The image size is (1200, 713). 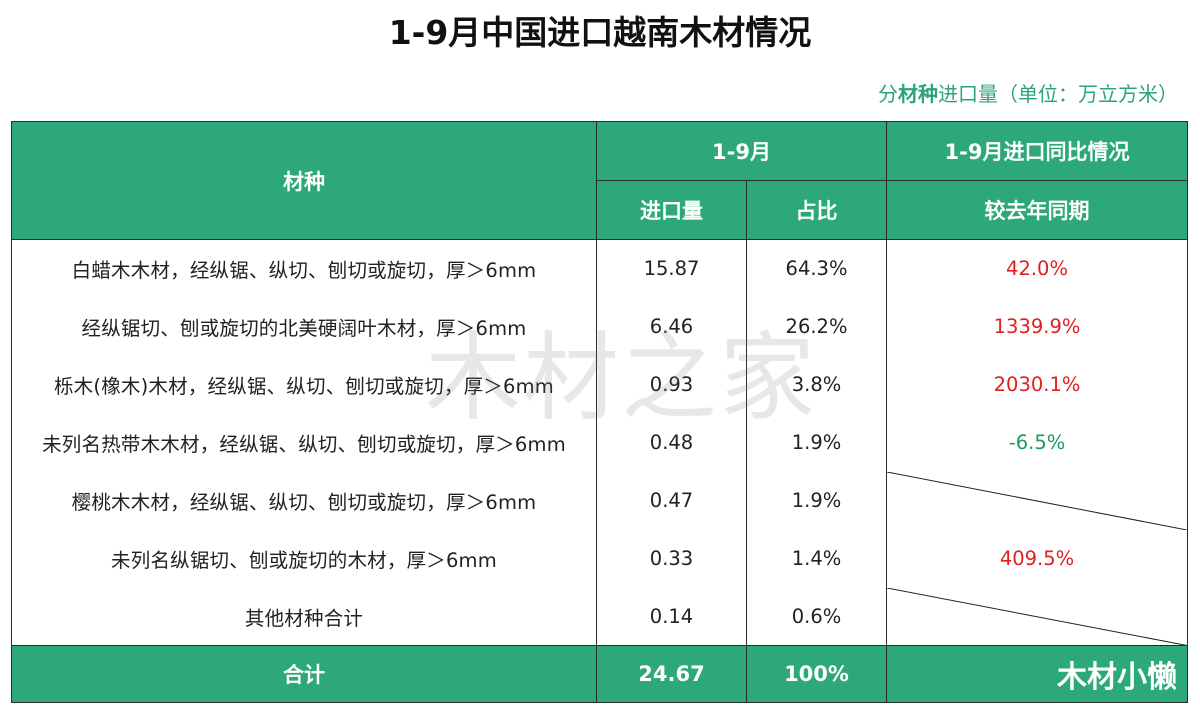 What do you see at coordinates (671, 210) in the screenshot?
I see `header-volume: 进口量` at bounding box center [671, 210].